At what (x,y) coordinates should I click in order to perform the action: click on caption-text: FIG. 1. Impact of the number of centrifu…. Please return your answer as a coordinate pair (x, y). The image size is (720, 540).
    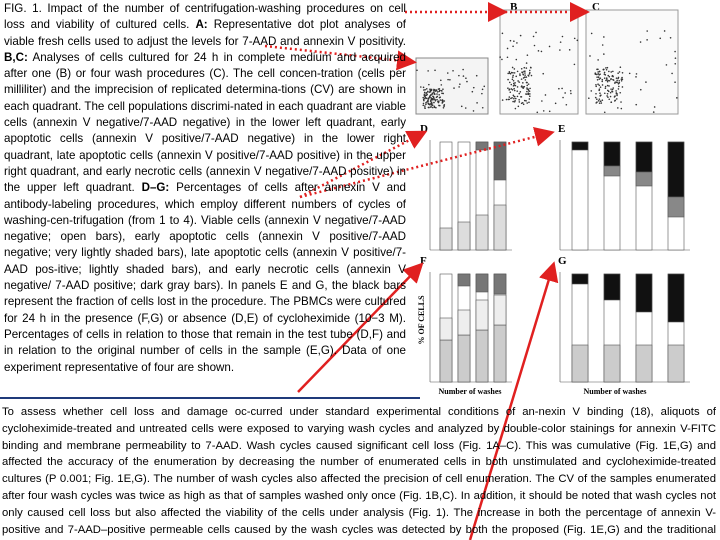
    Looking at the image, I should click on (205, 17).